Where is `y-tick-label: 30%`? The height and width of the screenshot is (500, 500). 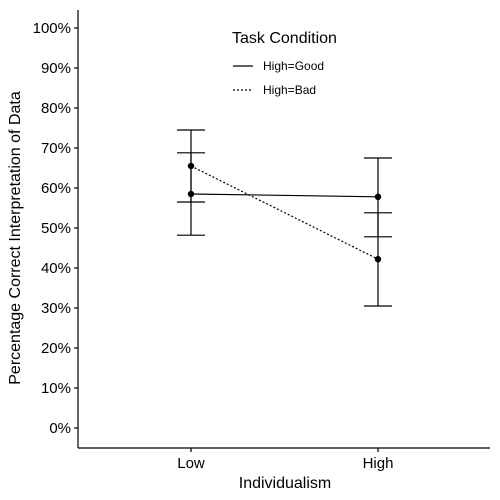
y-tick-label: 30% is located at coordinates (56, 308).